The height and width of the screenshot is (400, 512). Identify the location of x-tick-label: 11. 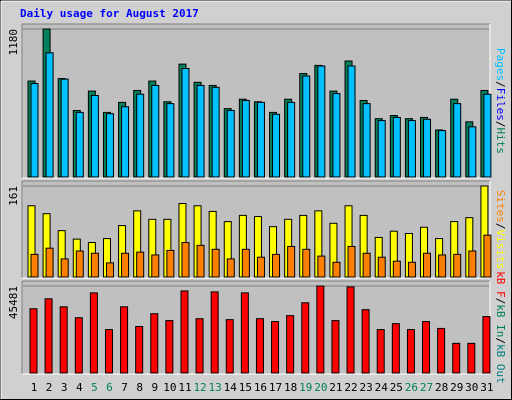
(184, 387).